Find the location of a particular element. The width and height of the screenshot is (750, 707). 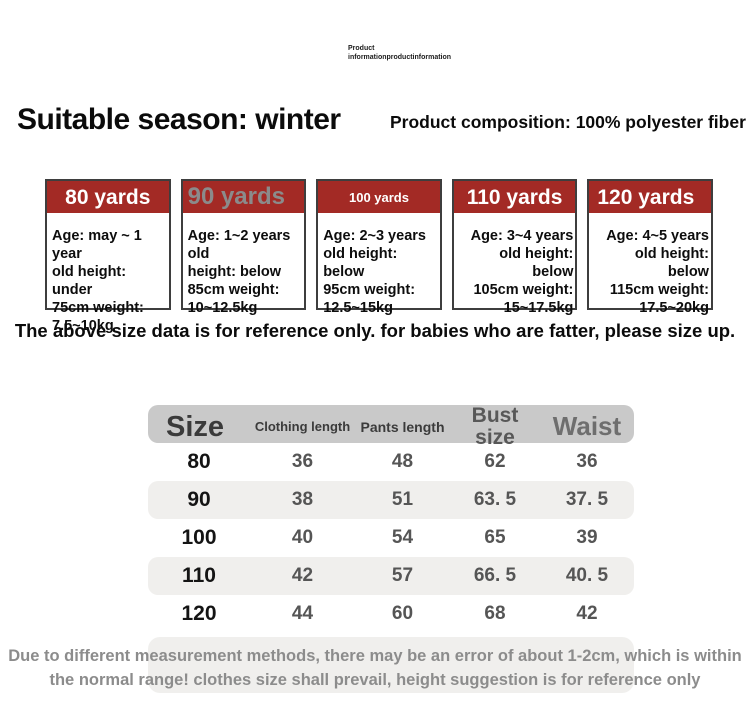

size-card-title: 110 yards is located at coordinates (514, 197).